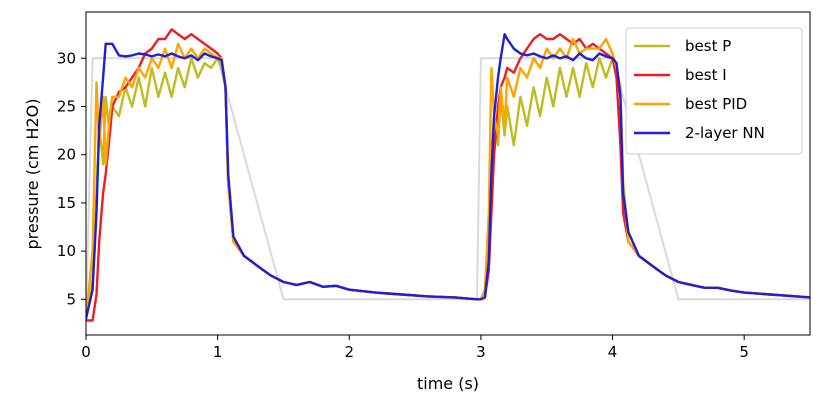 The height and width of the screenshot is (415, 830). What do you see at coordinates (744, 352) in the screenshot?
I see `x-tick-label: 5` at bounding box center [744, 352].